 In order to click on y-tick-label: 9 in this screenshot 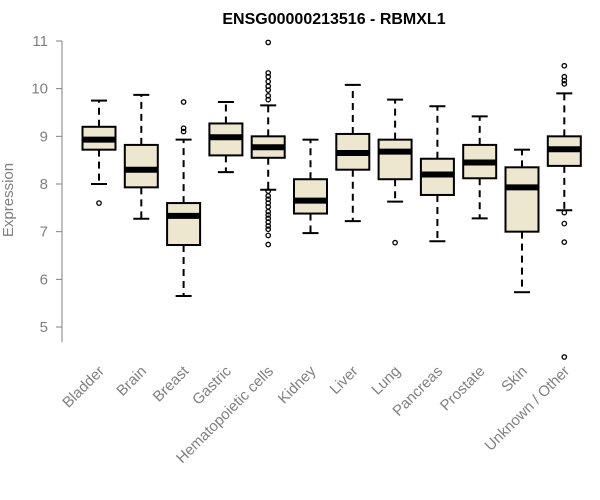, I will do `click(44, 136)`.